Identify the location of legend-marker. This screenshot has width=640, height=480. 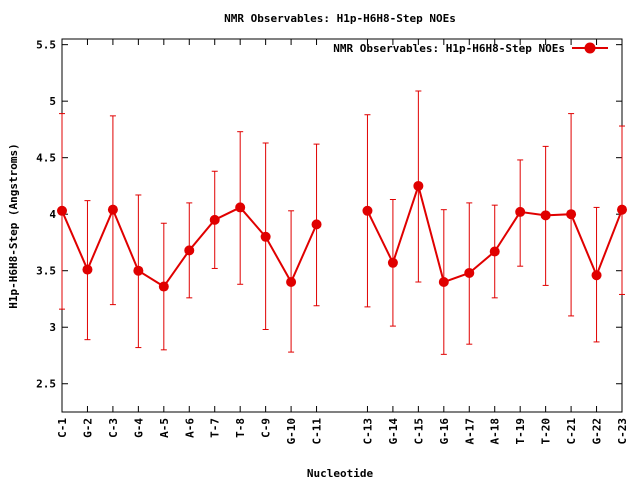
(590, 48).